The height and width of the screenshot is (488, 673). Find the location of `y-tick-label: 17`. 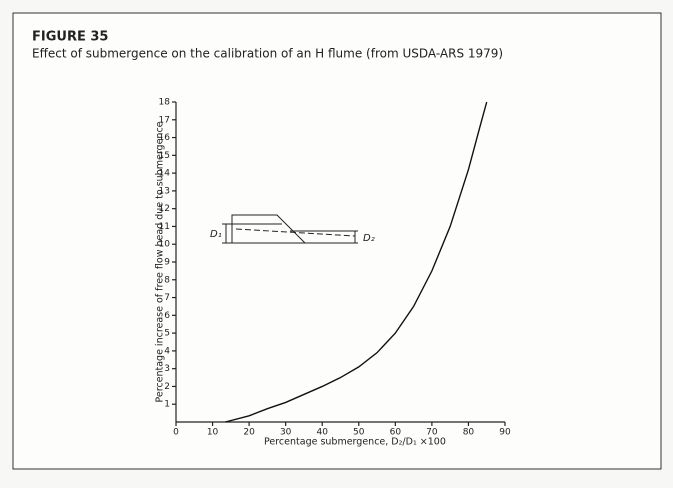

y-tick-label: 17 is located at coordinates (164, 120).